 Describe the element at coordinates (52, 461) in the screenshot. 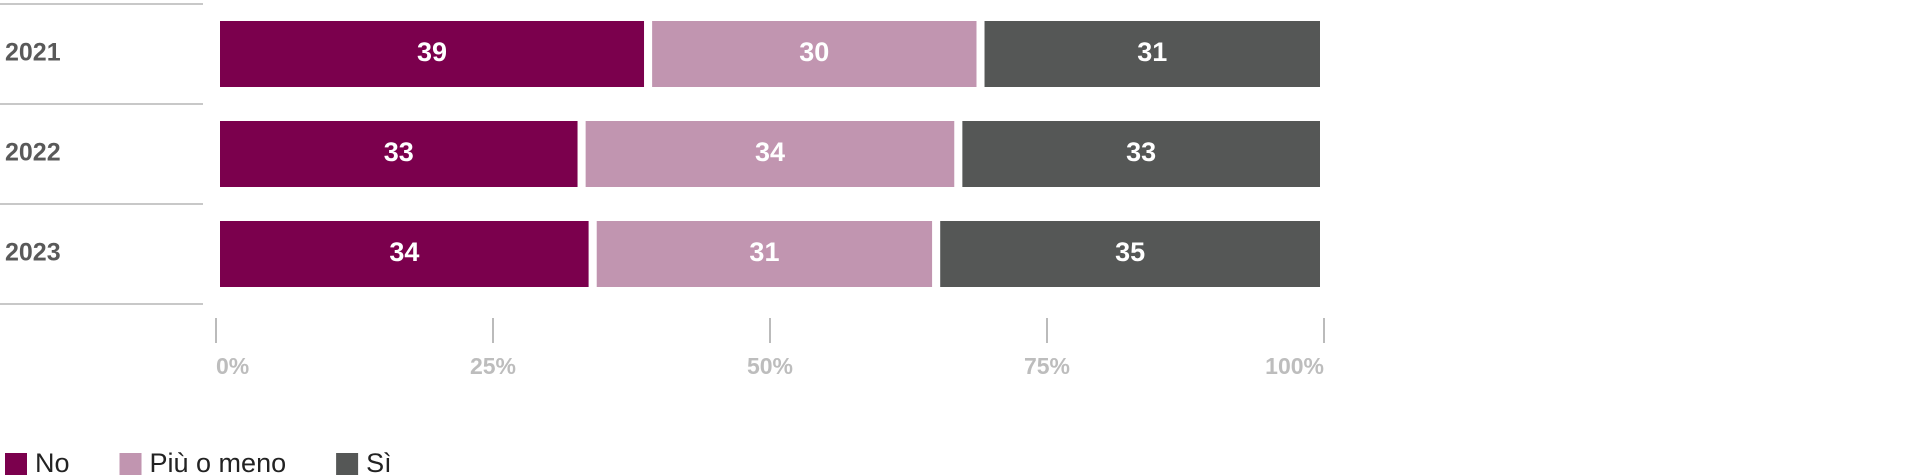

I see `legend-label: No` at that location.